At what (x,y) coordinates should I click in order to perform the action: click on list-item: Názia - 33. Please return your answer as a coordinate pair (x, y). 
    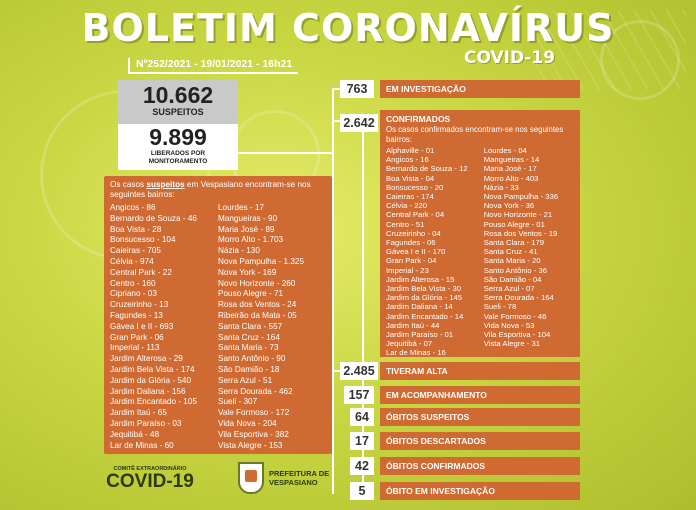
    Looking at the image, I should click on (501, 187).